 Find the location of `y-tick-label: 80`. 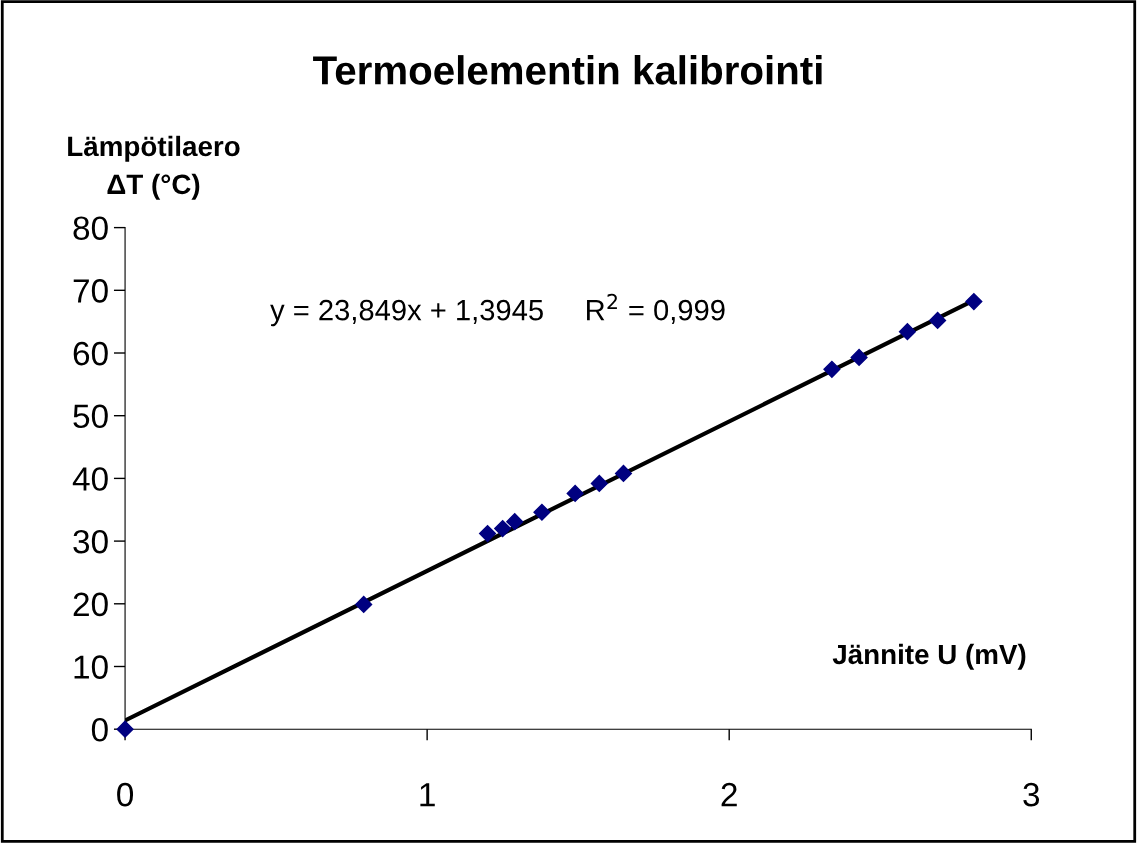

y-tick-label: 80 is located at coordinates (90, 228).